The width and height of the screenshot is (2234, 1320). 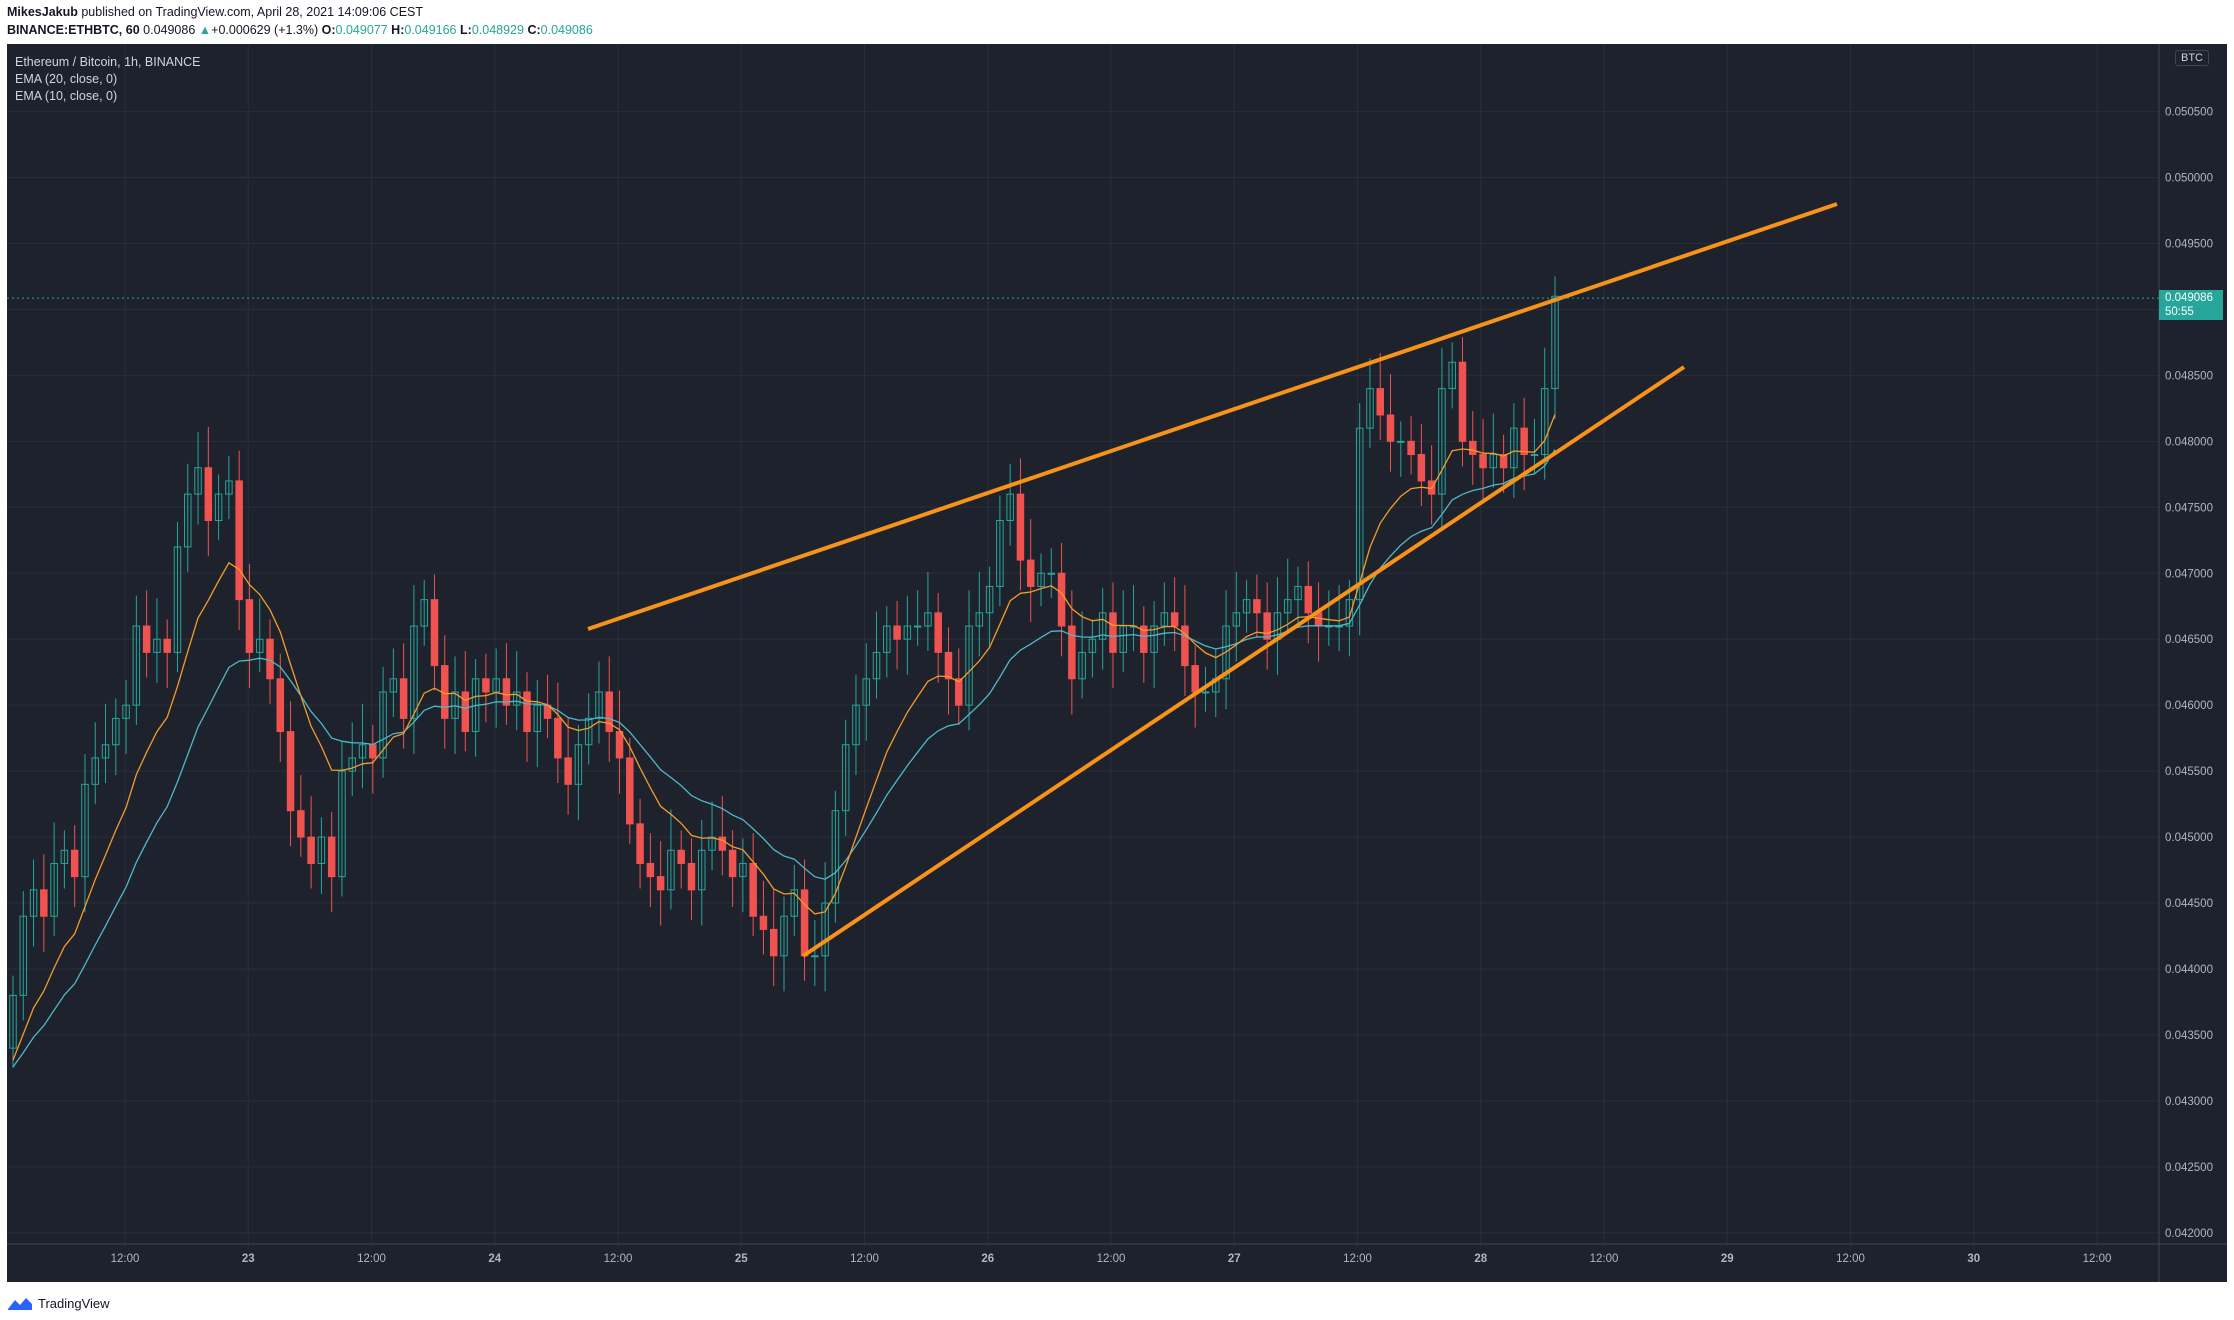 I want to click on footer: TradingView, so click(x=1117, y=1302).